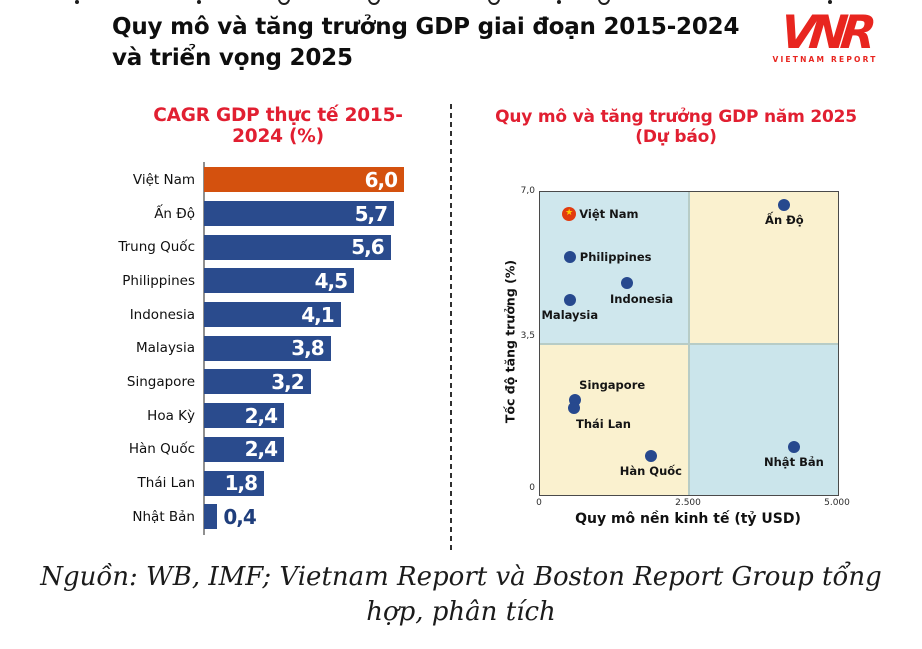 The image size is (922, 649). I want to click on bar: 5,7, so click(299, 214).